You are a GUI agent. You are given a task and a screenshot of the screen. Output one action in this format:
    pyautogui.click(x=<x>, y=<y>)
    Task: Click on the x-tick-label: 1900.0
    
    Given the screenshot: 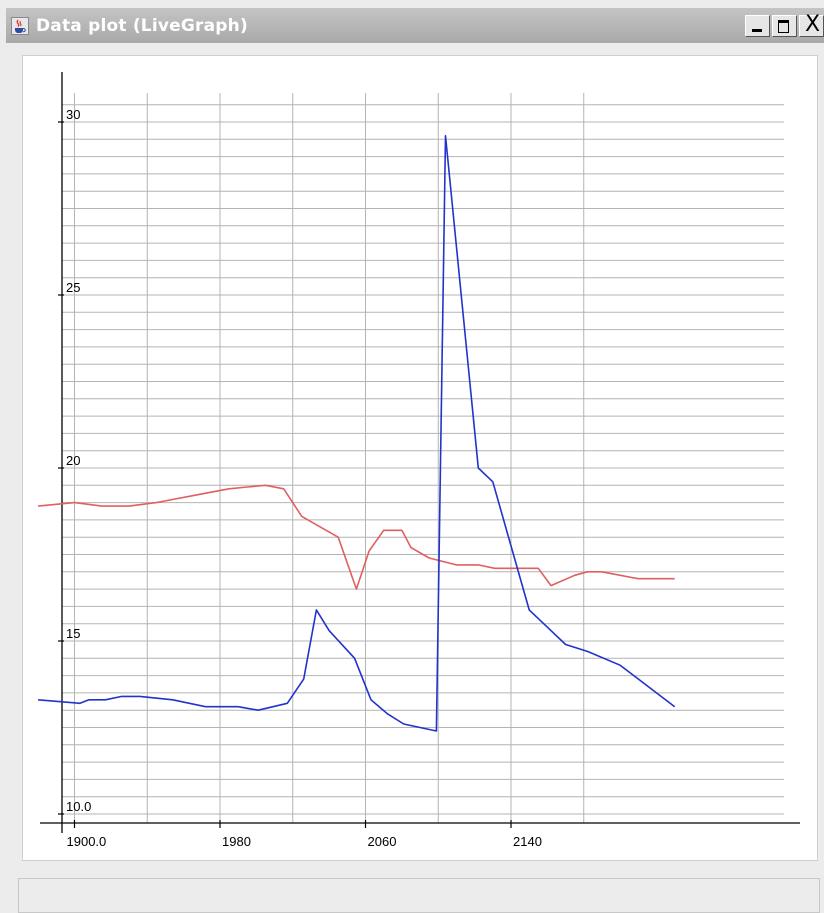 What is the action you would take?
    pyautogui.click(x=87, y=841)
    